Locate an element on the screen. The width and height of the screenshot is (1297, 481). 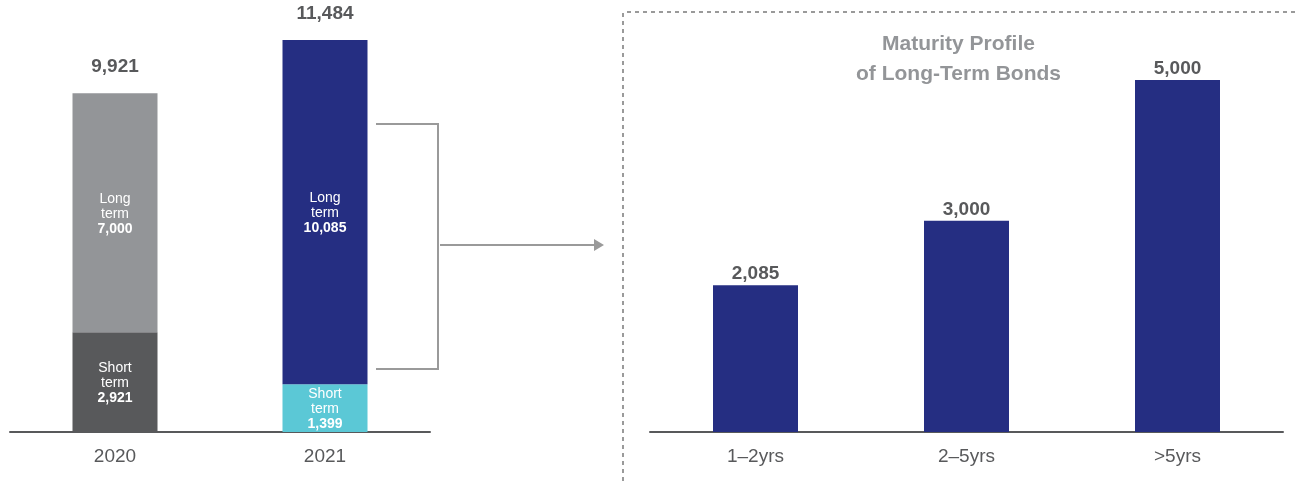
x-tick-label: 2021 is located at coordinates (325, 455).